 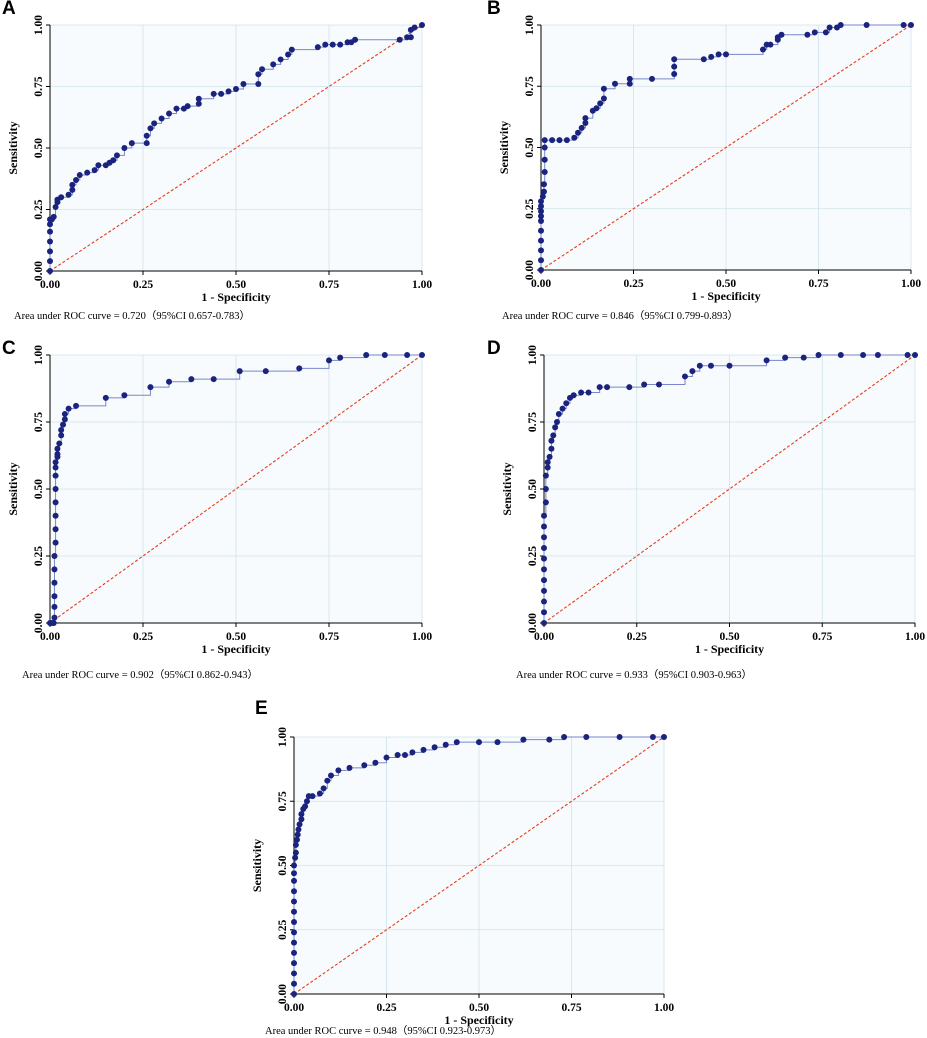 What do you see at coordinates (726, 284) in the screenshot?
I see `x-tick-label: 0.50` at bounding box center [726, 284].